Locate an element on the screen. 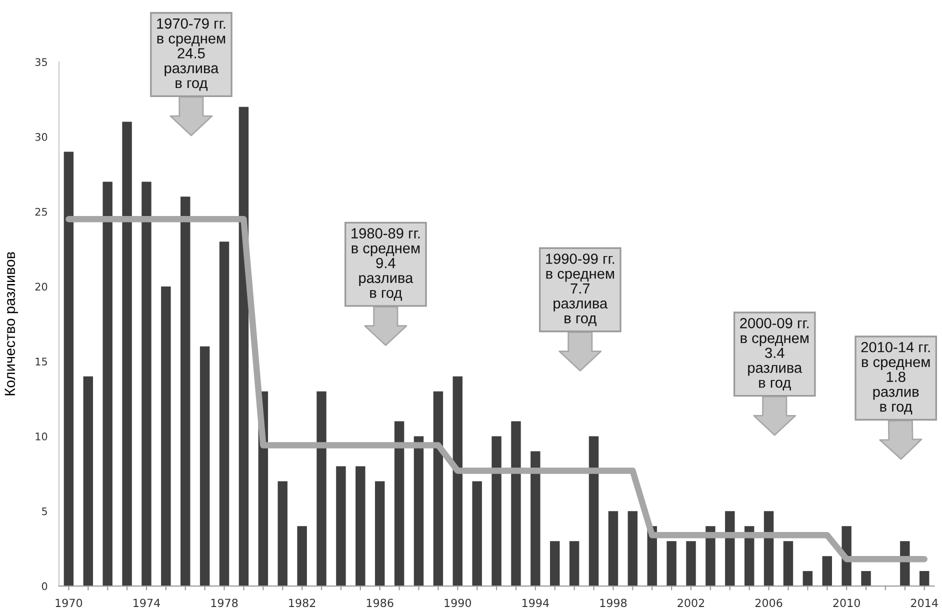 Image resolution: width=942 pixels, height=613 pixels. annotation: 1990-99 гг. в среднем 7.7 разлива в год is located at coordinates (580, 290).